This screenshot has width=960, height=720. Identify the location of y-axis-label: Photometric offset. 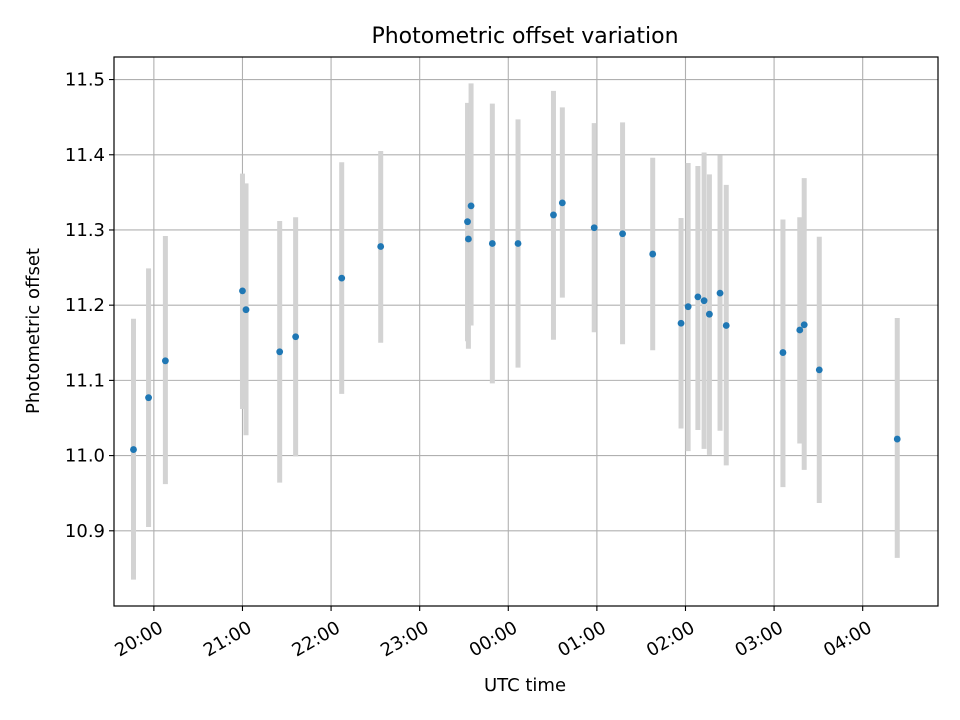
(33, 331).